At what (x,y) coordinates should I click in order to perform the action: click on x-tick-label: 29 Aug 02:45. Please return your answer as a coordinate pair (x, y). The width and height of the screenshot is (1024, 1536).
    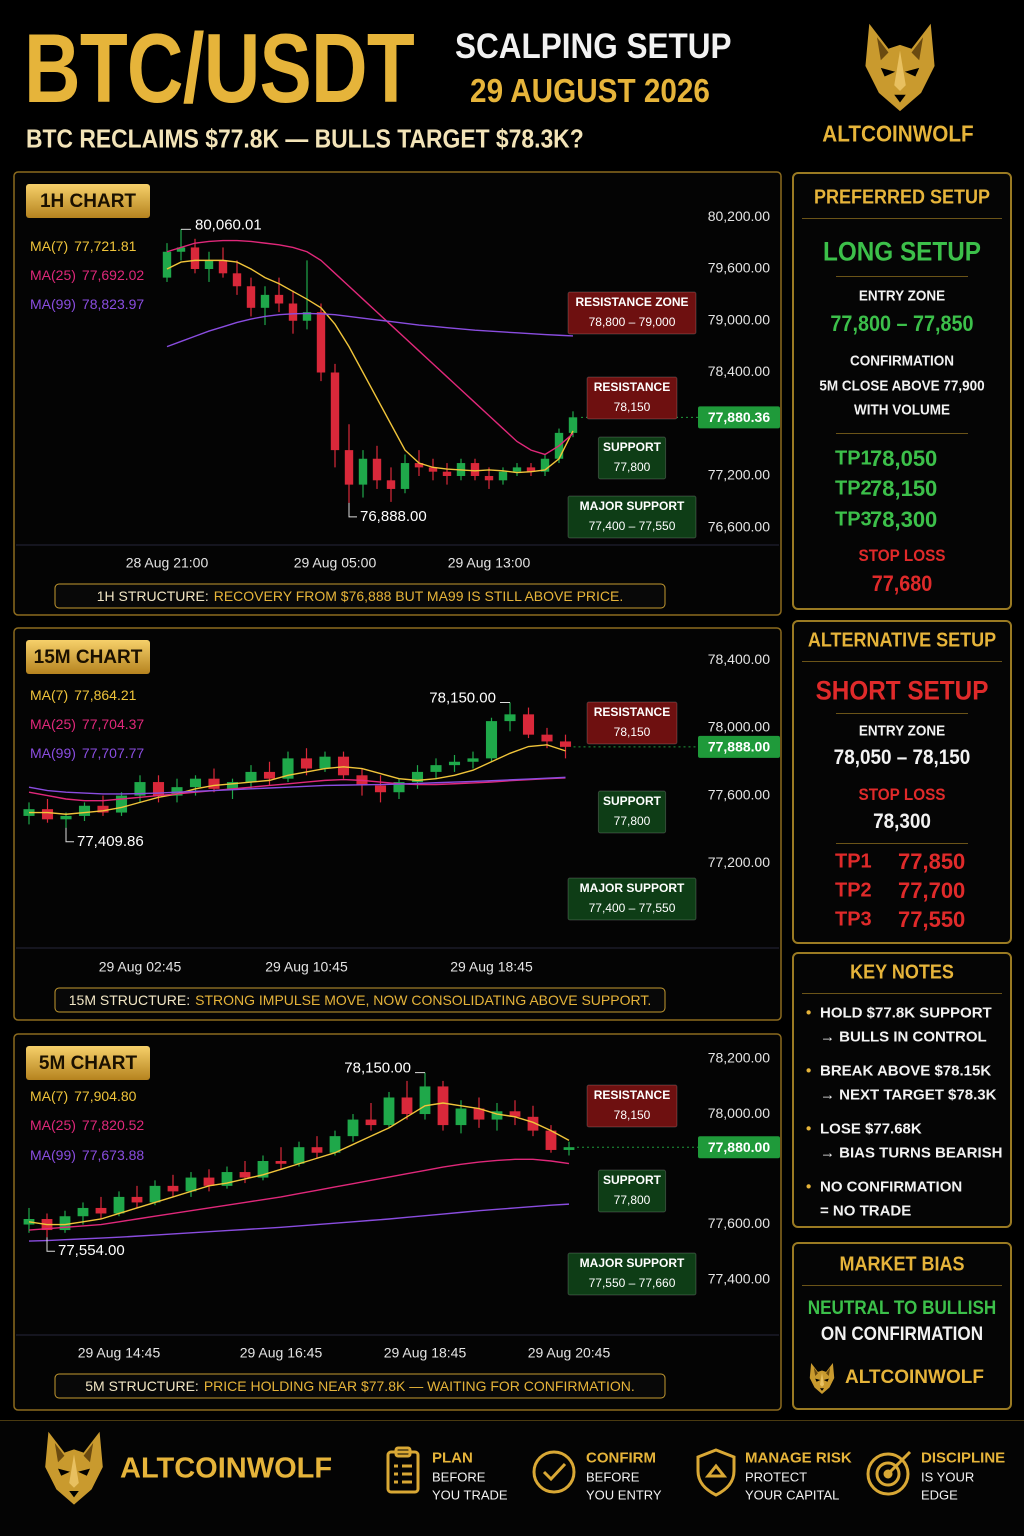
    Looking at the image, I should click on (140, 967).